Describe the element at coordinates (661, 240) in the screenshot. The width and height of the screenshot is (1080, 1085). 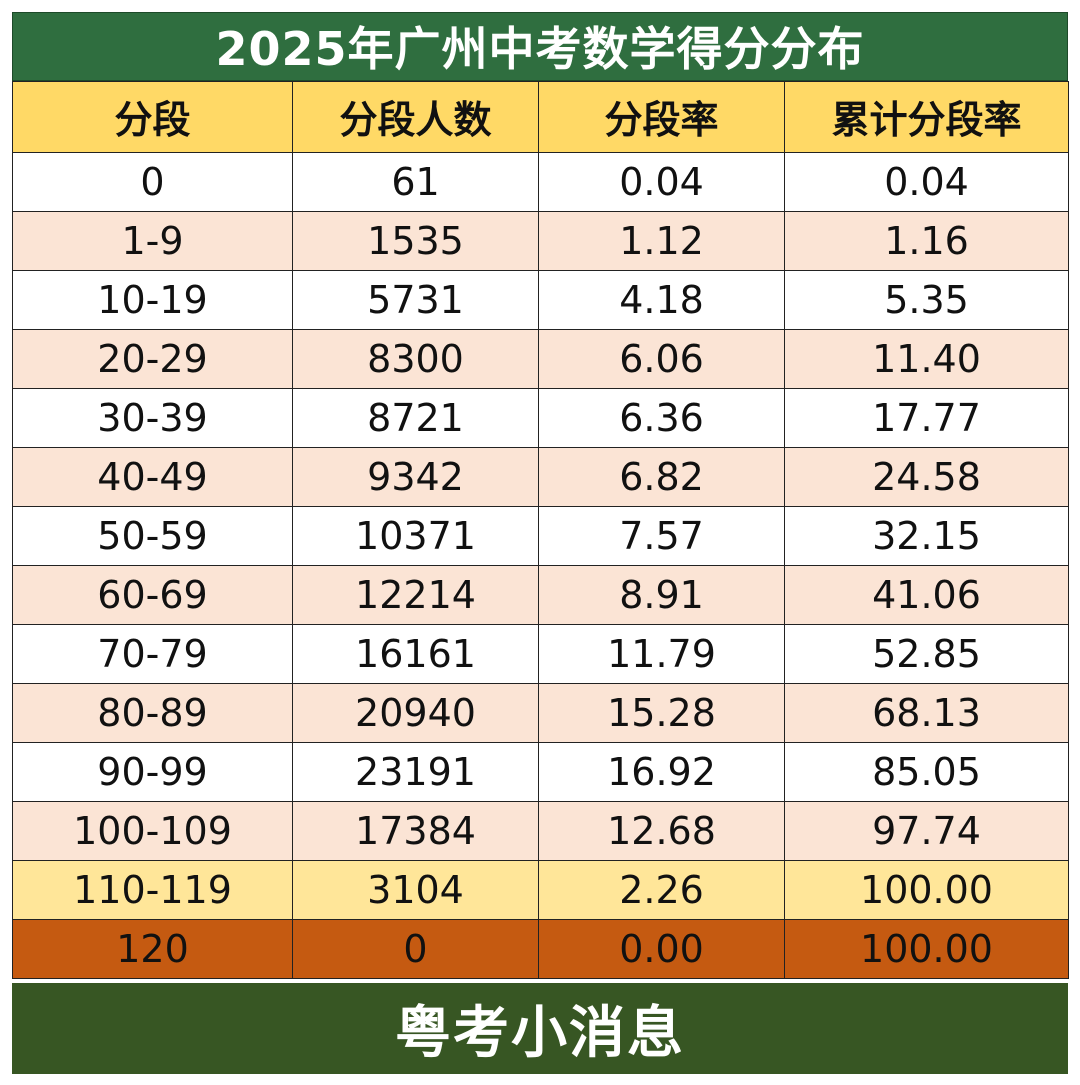
I see `cell-rate: 1.12` at that location.